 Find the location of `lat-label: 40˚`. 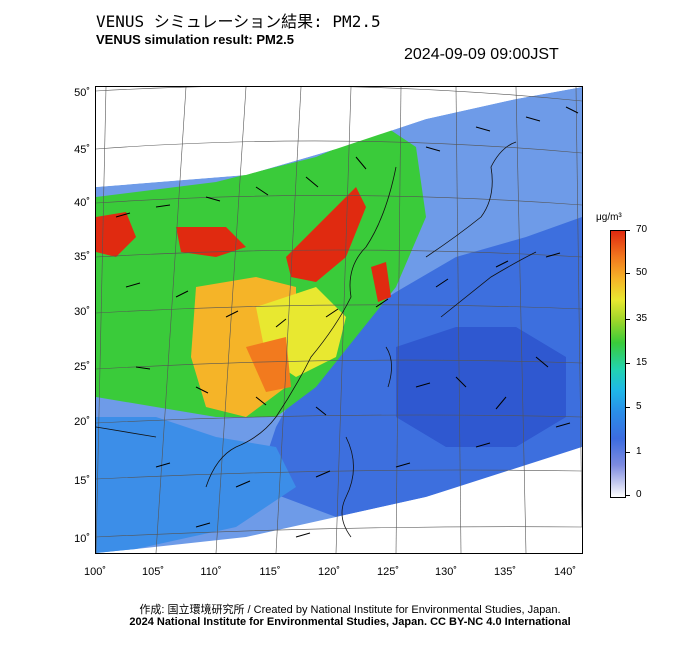

lat-label: 40˚ is located at coordinates (82, 203).